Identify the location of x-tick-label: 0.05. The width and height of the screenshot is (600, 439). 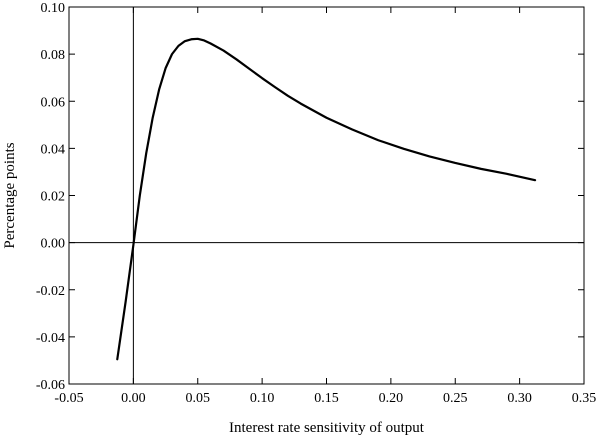
(198, 398).